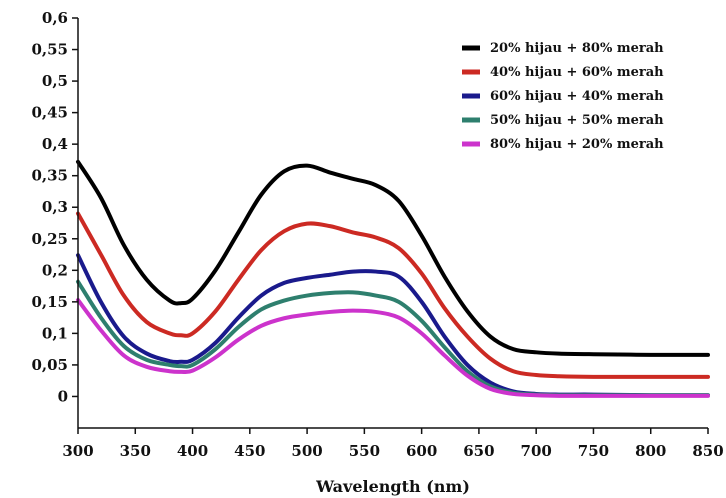 The height and width of the screenshot is (498, 726). What do you see at coordinates (49, 365) in the screenshot?
I see `y-tick-label: 0,05` at bounding box center [49, 365].